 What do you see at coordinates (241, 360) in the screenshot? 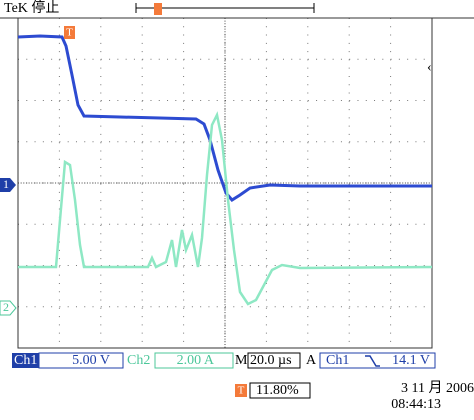
I see `time-label: M` at bounding box center [241, 360].